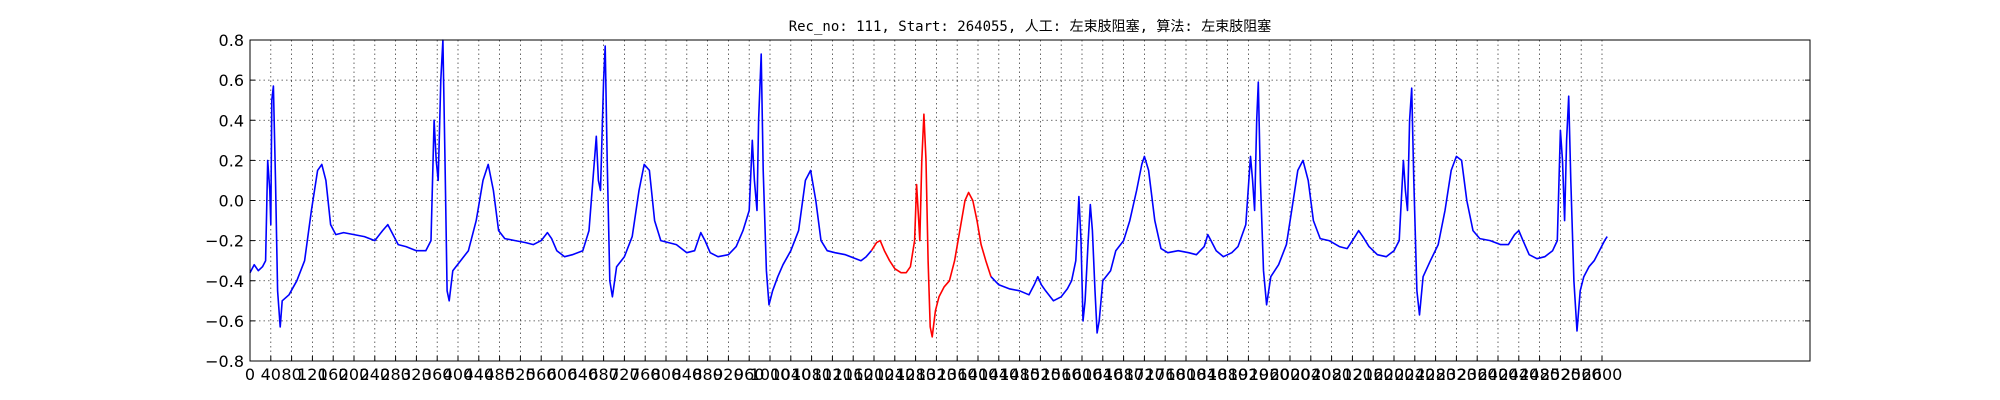 Image resolution: width=2000 pixels, height=400 pixels. I want to click on x-tick-label: 1920, so click(1248, 374).